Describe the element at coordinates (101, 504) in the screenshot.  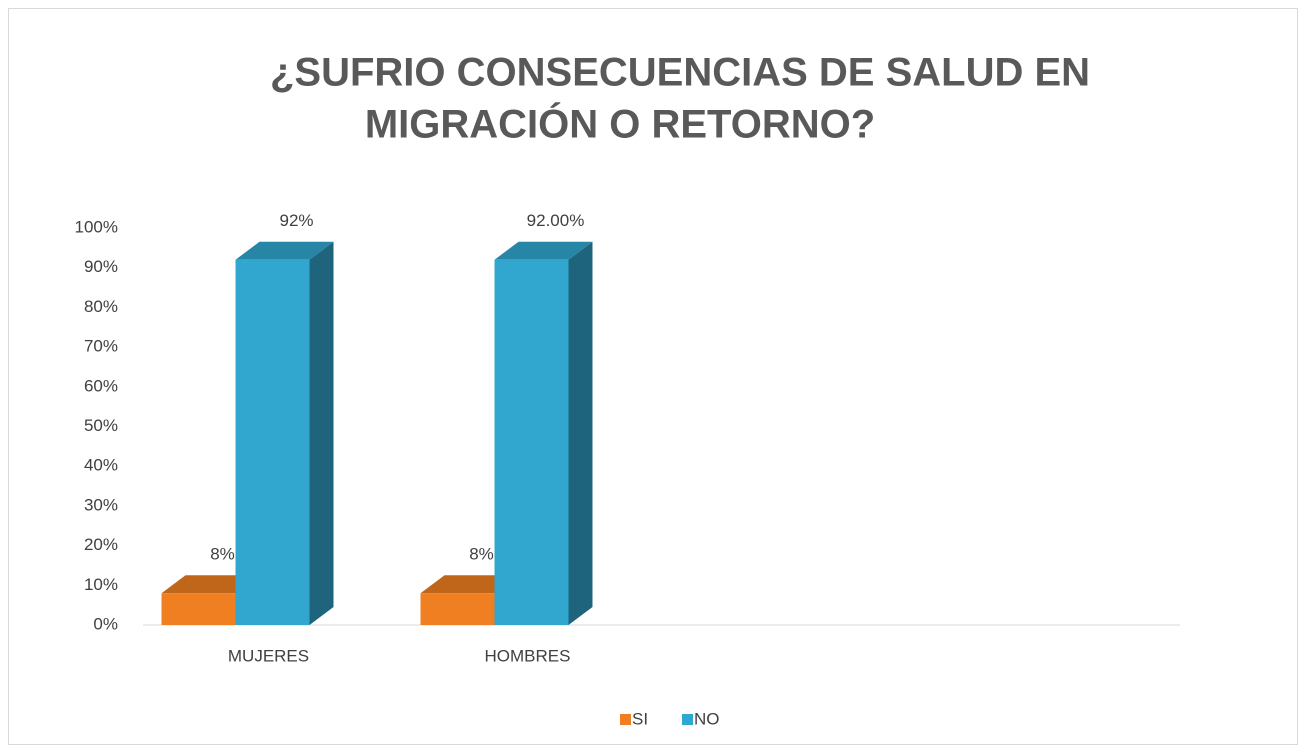
I see `y-tick-label: 30%` at that location.